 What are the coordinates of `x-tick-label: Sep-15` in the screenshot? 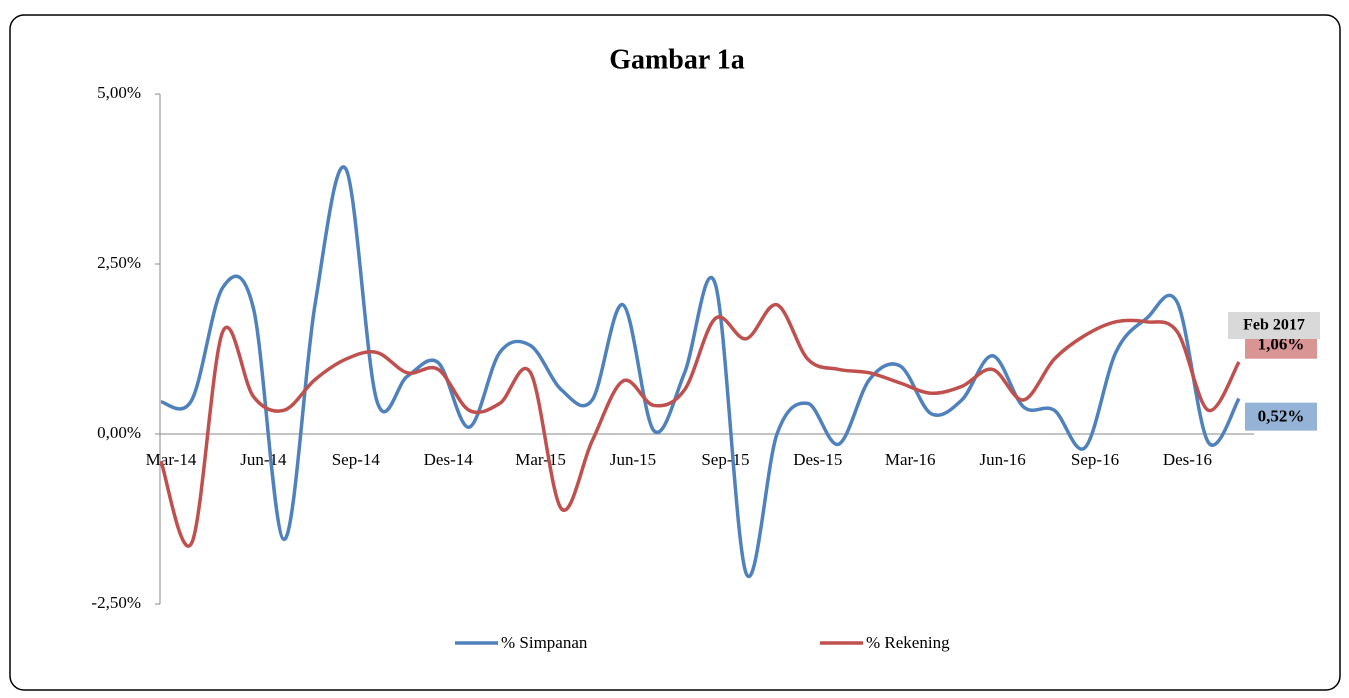 It's located at (725, 459).